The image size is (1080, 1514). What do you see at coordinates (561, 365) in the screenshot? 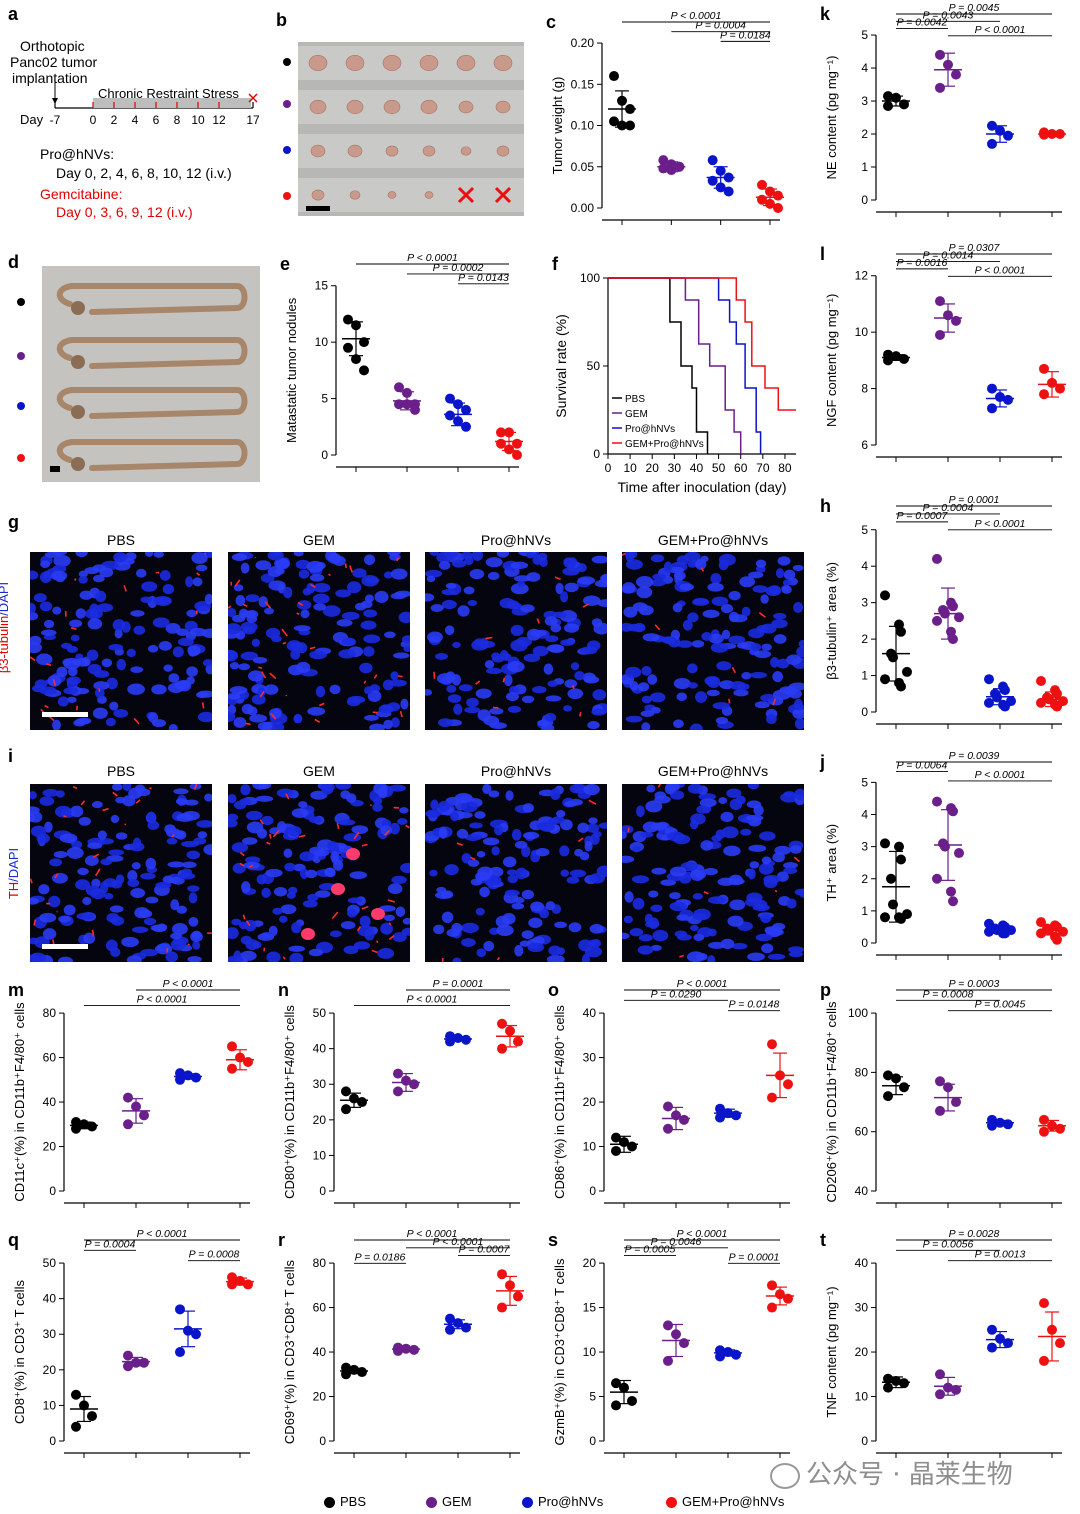
I see `axis-label: Survival rate (%)` at bounding box center [561, 365].